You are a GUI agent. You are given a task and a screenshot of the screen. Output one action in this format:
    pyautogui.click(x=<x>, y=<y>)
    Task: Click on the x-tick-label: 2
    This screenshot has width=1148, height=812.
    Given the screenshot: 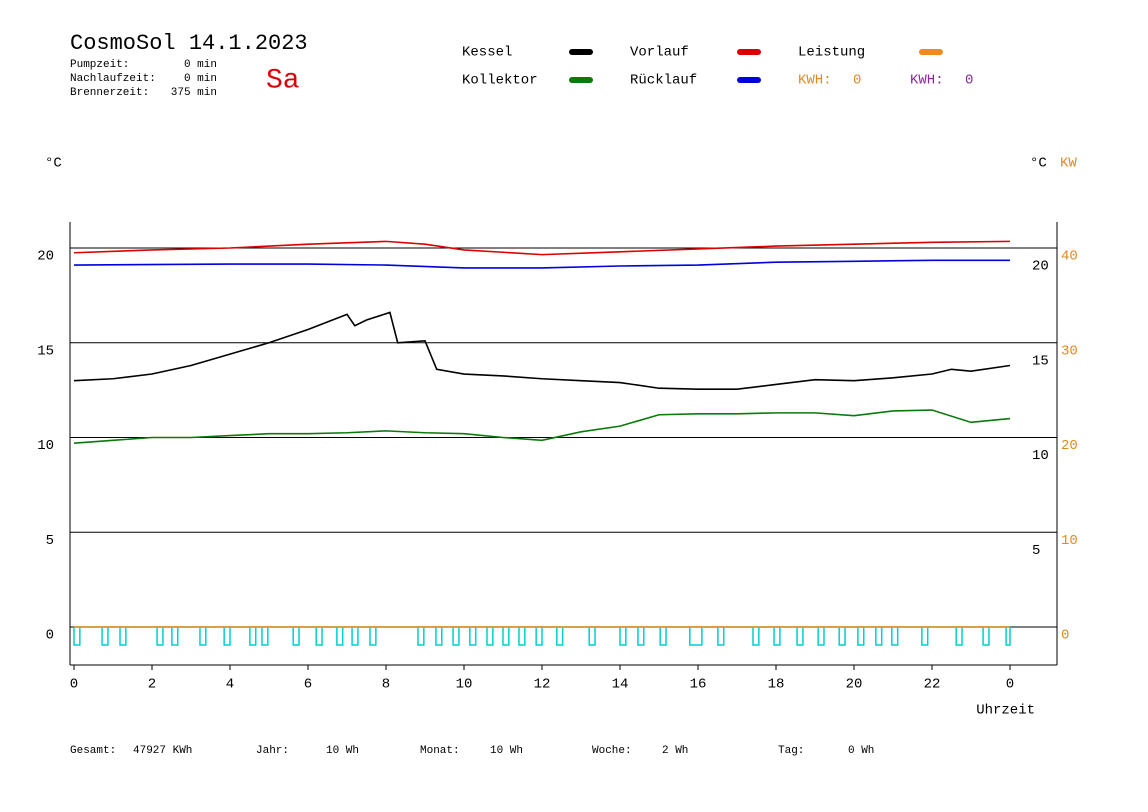 What is the action you would take?
    pyautogui.click(x=152, y=685)
    